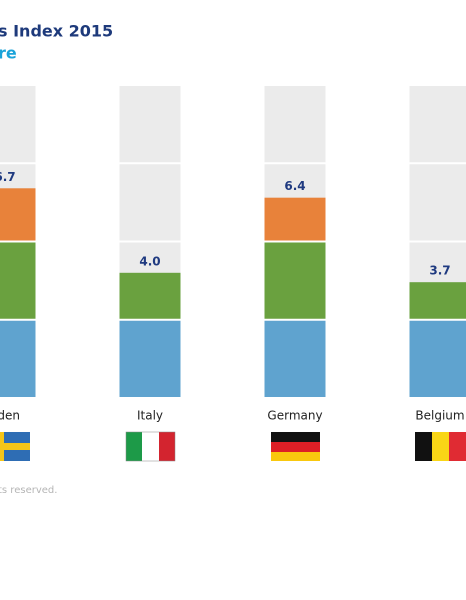 This screenshot has height=600, width=466. What do you see at coordinates (10, 416) in the screenshot?
I see `x-tick-label: eden` at bounding box center [10, 416].